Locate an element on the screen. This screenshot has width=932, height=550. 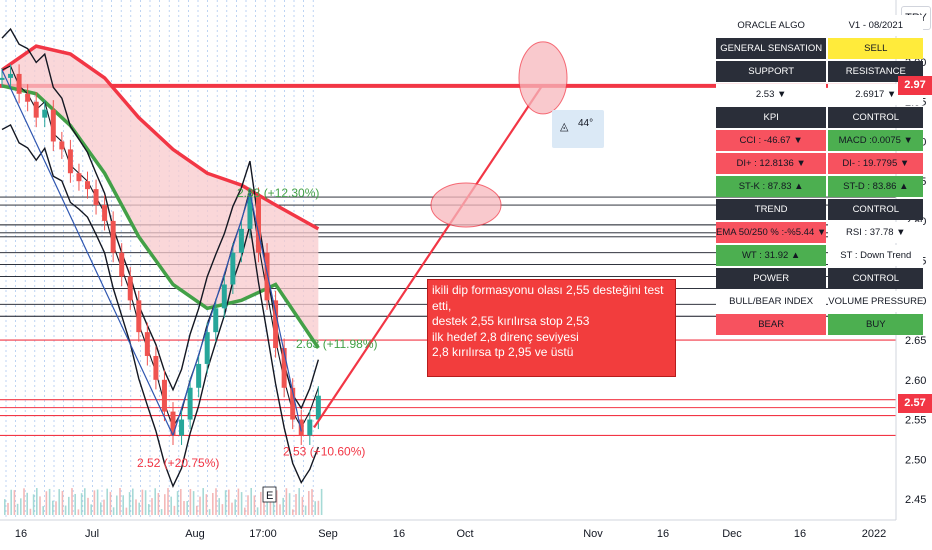
oracle-row: BEAR BUY is located at coordinates (820, 324).